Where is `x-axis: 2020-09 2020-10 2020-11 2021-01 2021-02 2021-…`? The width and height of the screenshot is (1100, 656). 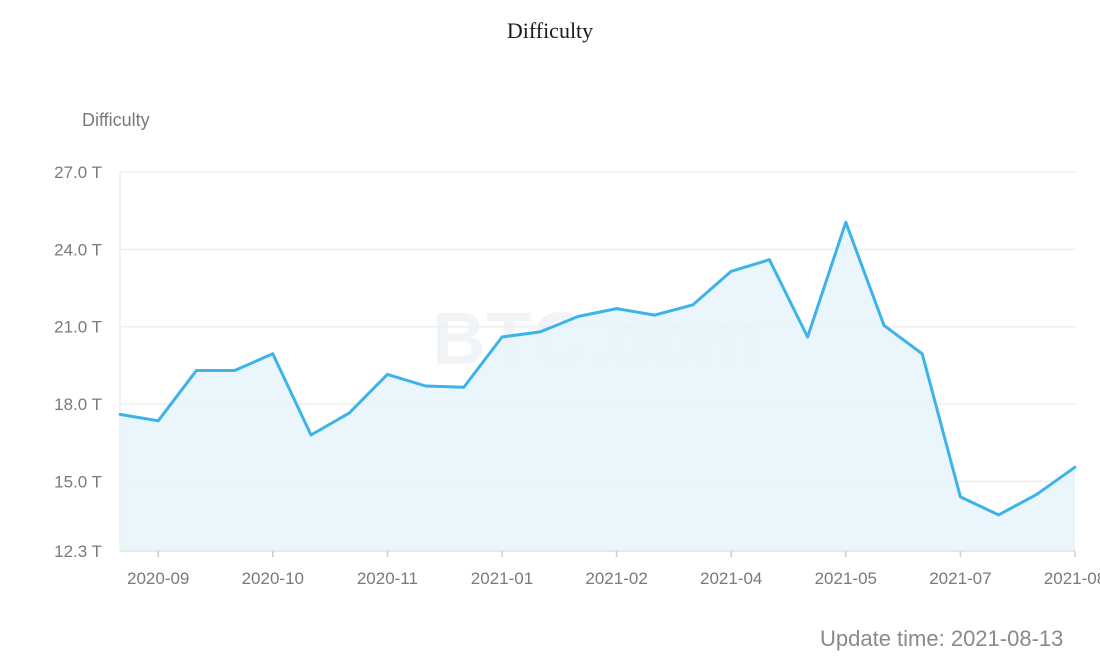 x-axis: 2020-09 2020-10 2020-11 2021-01 2021-02 2021-… is located at coordinates (610, 569).